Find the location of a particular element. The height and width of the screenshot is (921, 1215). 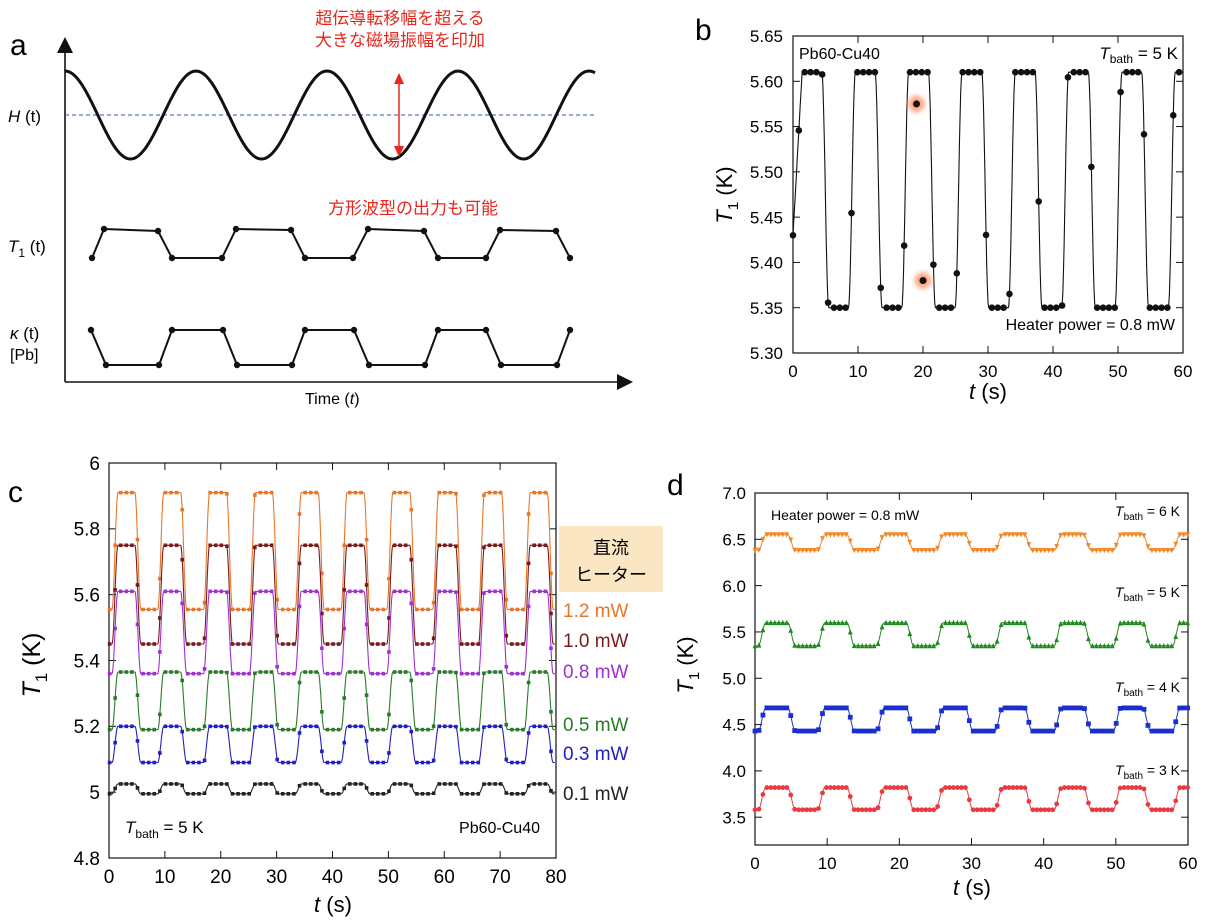

kappa-wave-point is located at coordinates (159, 365).